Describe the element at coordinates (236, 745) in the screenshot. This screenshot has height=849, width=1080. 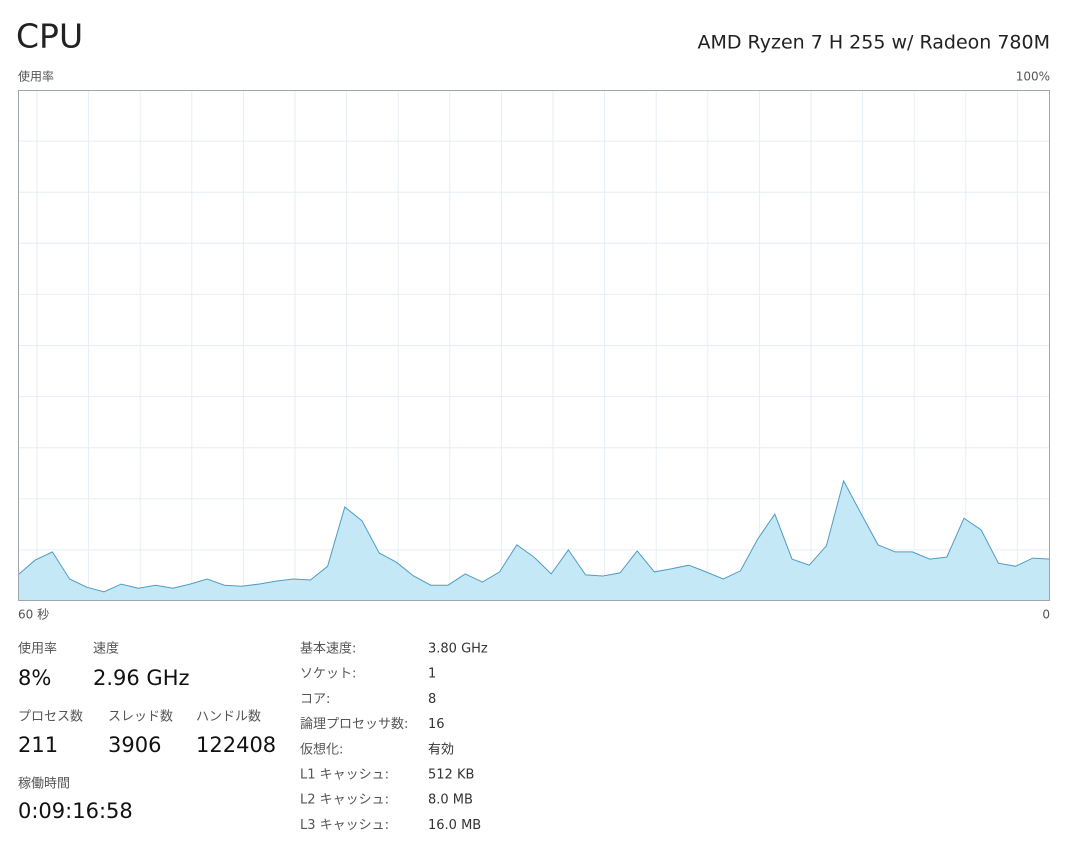
I see `stat-value: 122408` at that location.